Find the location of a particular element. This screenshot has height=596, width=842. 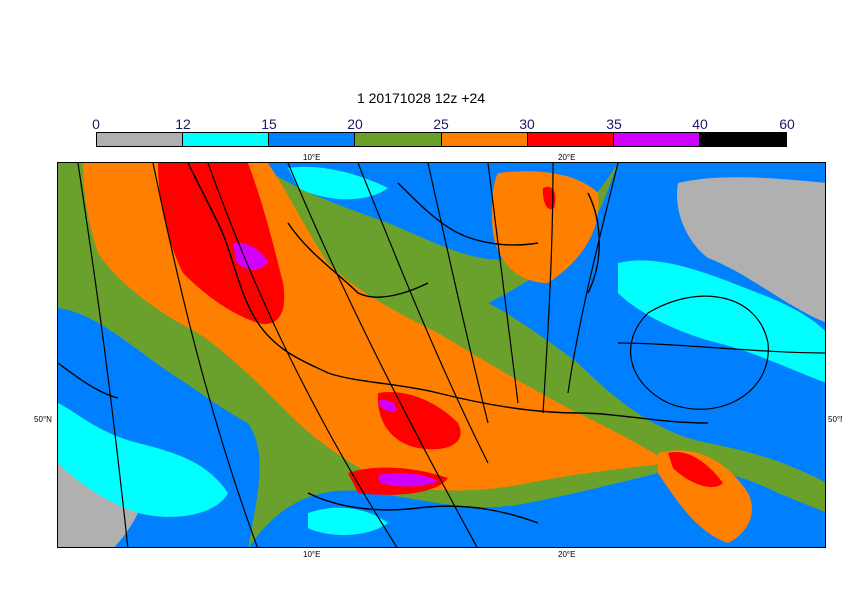

right-lat-label: 50°N is located at coordinates (835, 419).